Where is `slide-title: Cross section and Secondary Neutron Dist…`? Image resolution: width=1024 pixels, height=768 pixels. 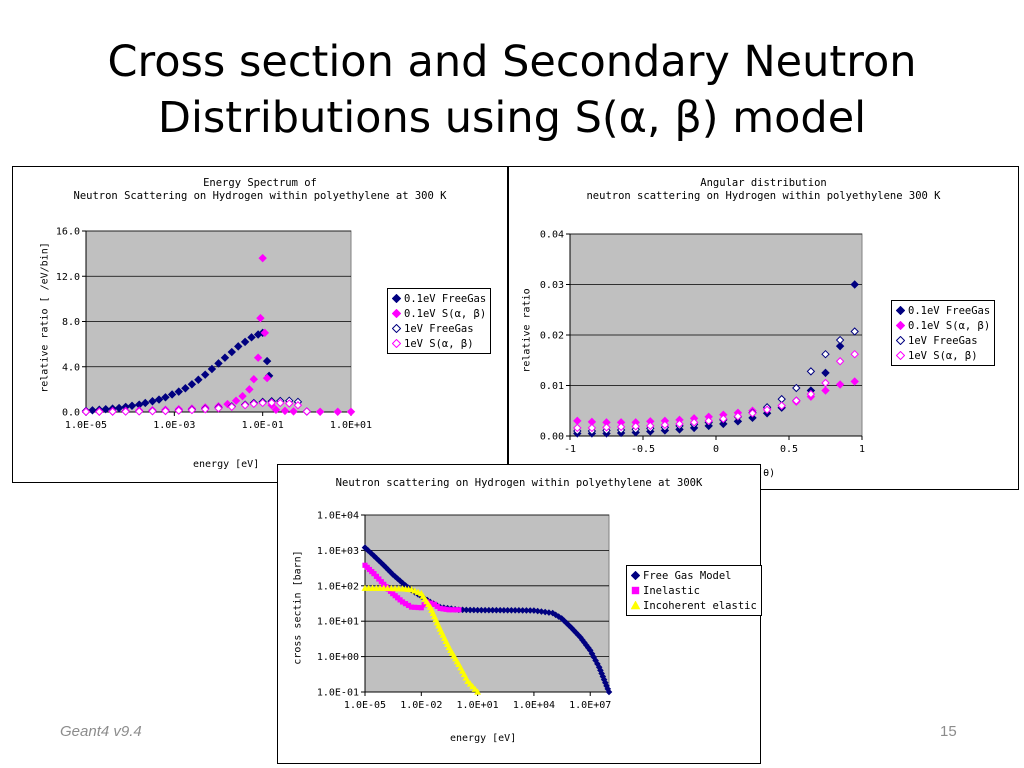 slide-title: Cross section and Secondary Neutron Dist… is located at coordinates (512, 90).